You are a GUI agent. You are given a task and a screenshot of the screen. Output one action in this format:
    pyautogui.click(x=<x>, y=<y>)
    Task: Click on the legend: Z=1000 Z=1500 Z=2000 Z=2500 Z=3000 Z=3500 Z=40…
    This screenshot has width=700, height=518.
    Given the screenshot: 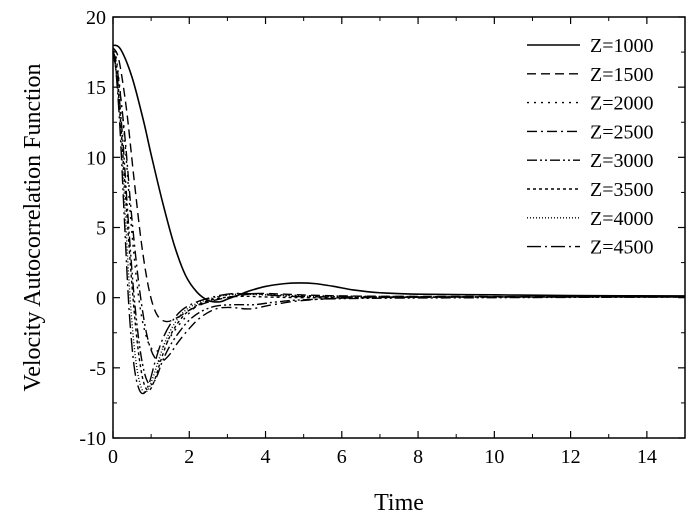 What is the action you would take?
    pyautogui.click(x=590, y=147)
    